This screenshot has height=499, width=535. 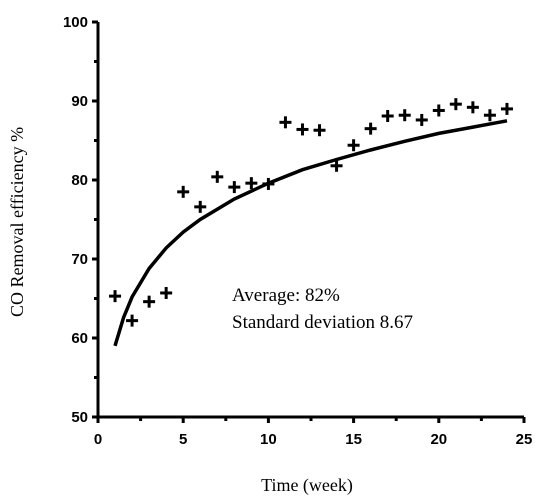 What do you see at coordinates (183, 439) in the screenshot?
I see `x-tick-label: 5` at bounding box center [183, 439].